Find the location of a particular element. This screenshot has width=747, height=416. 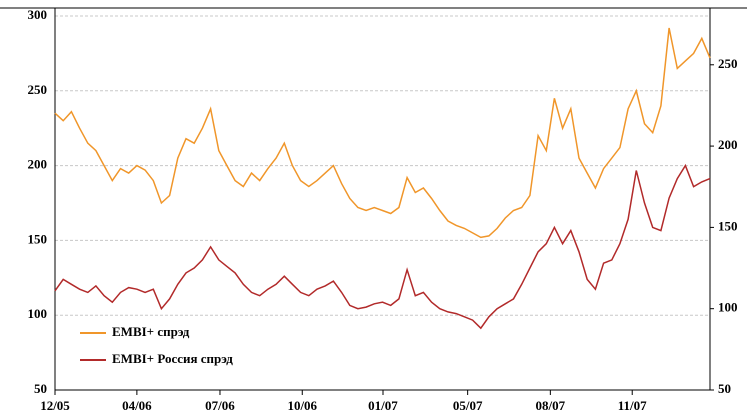

x-tick-label: 11/07 is located at coordinates (632, 405).